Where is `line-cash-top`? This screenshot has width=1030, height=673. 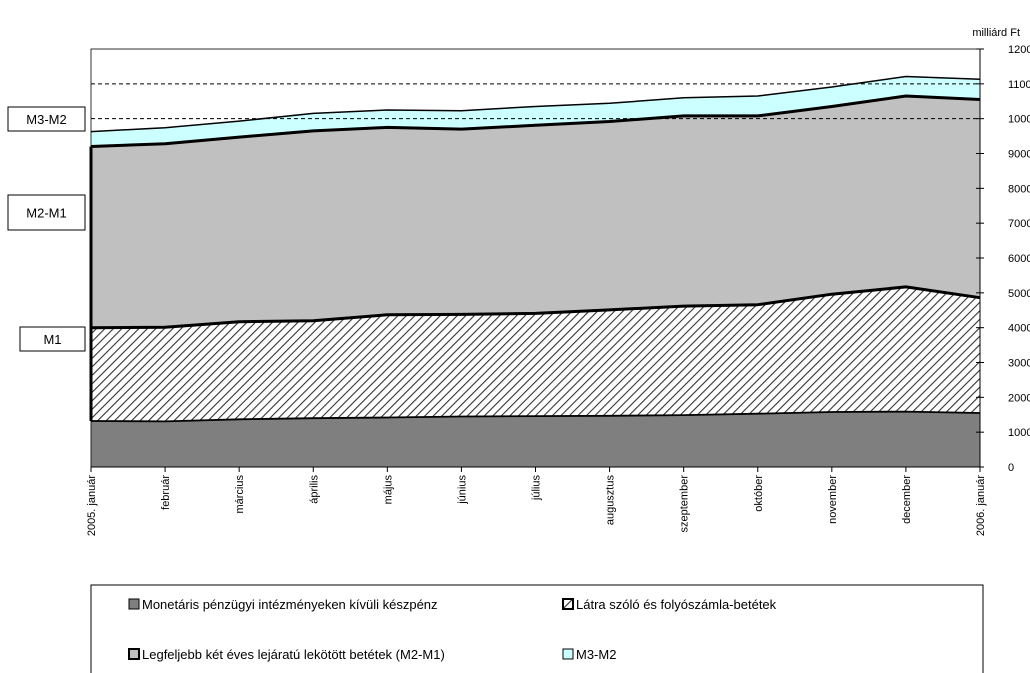 line-cash-top is located at coordinates (535, 416).